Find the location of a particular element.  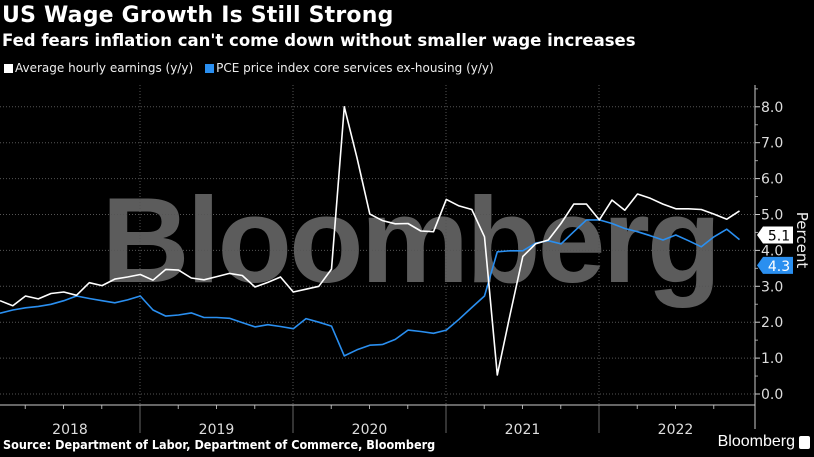

y-tick-label: 8.0 is located at coordinates (772, 108).